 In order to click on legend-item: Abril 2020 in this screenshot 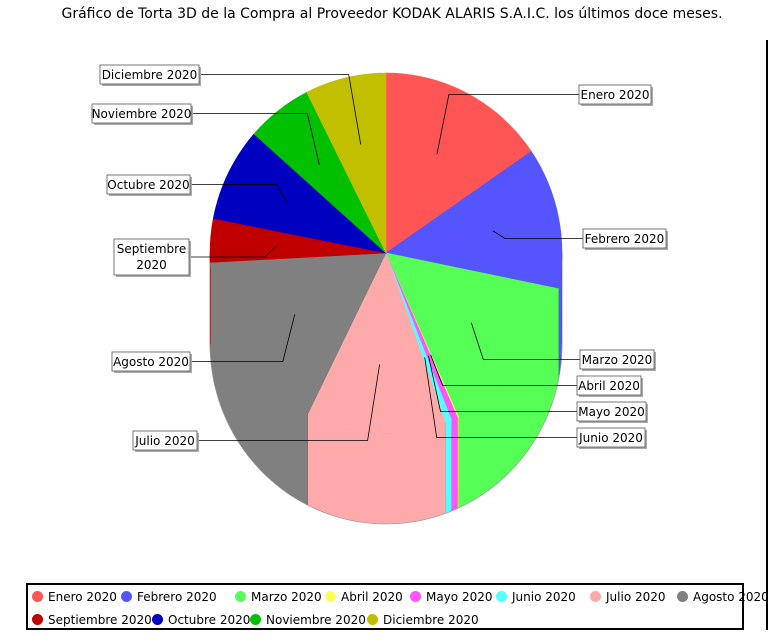, I will do `click(364, 597)`.